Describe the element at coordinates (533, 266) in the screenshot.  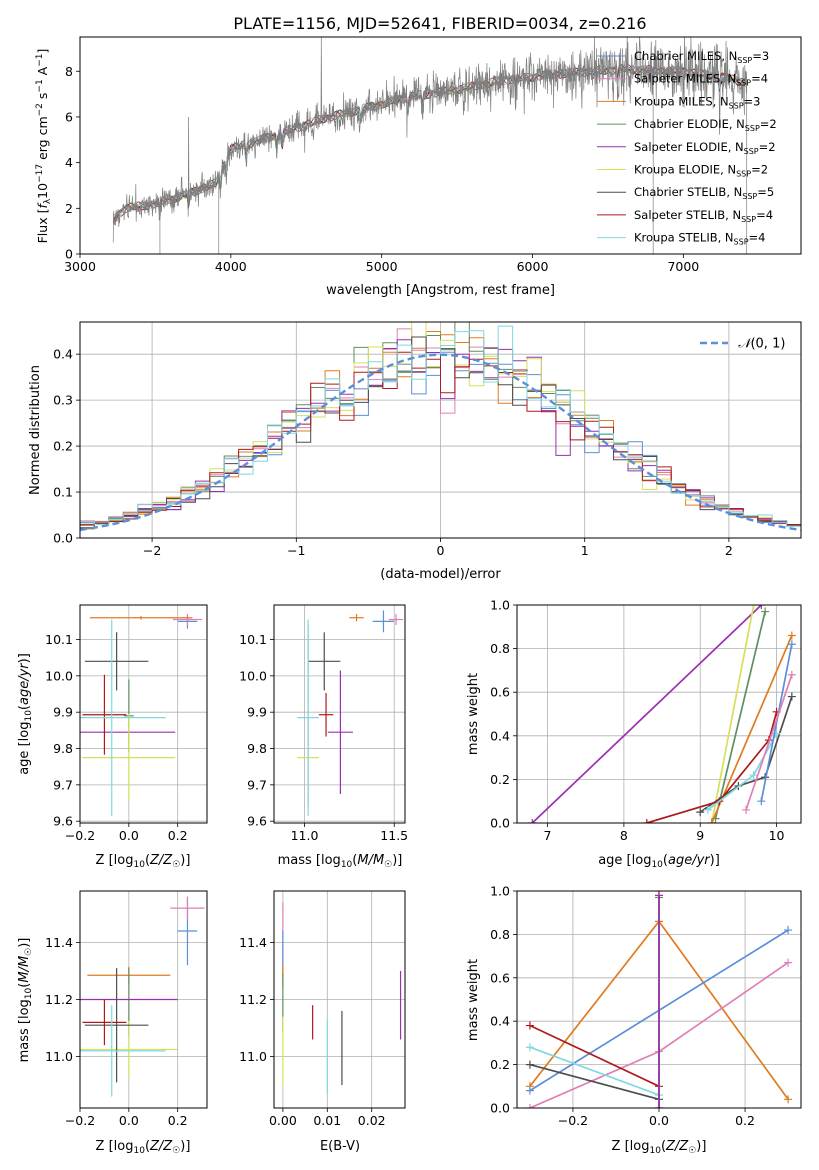
I see `x-tick-label: 6000` at that location.